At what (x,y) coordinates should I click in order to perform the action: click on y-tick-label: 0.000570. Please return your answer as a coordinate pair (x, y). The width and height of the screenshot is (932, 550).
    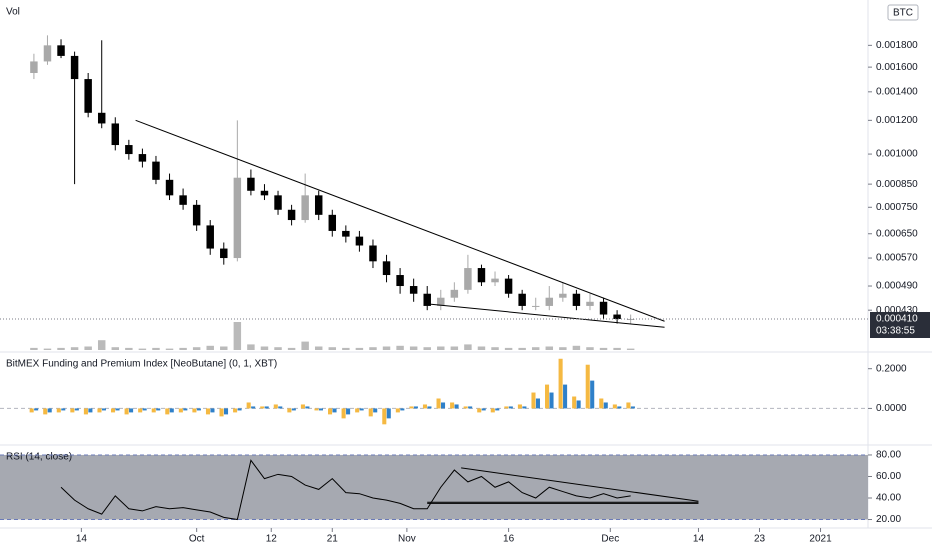
    Looking at the image, I should click on (897, 258).